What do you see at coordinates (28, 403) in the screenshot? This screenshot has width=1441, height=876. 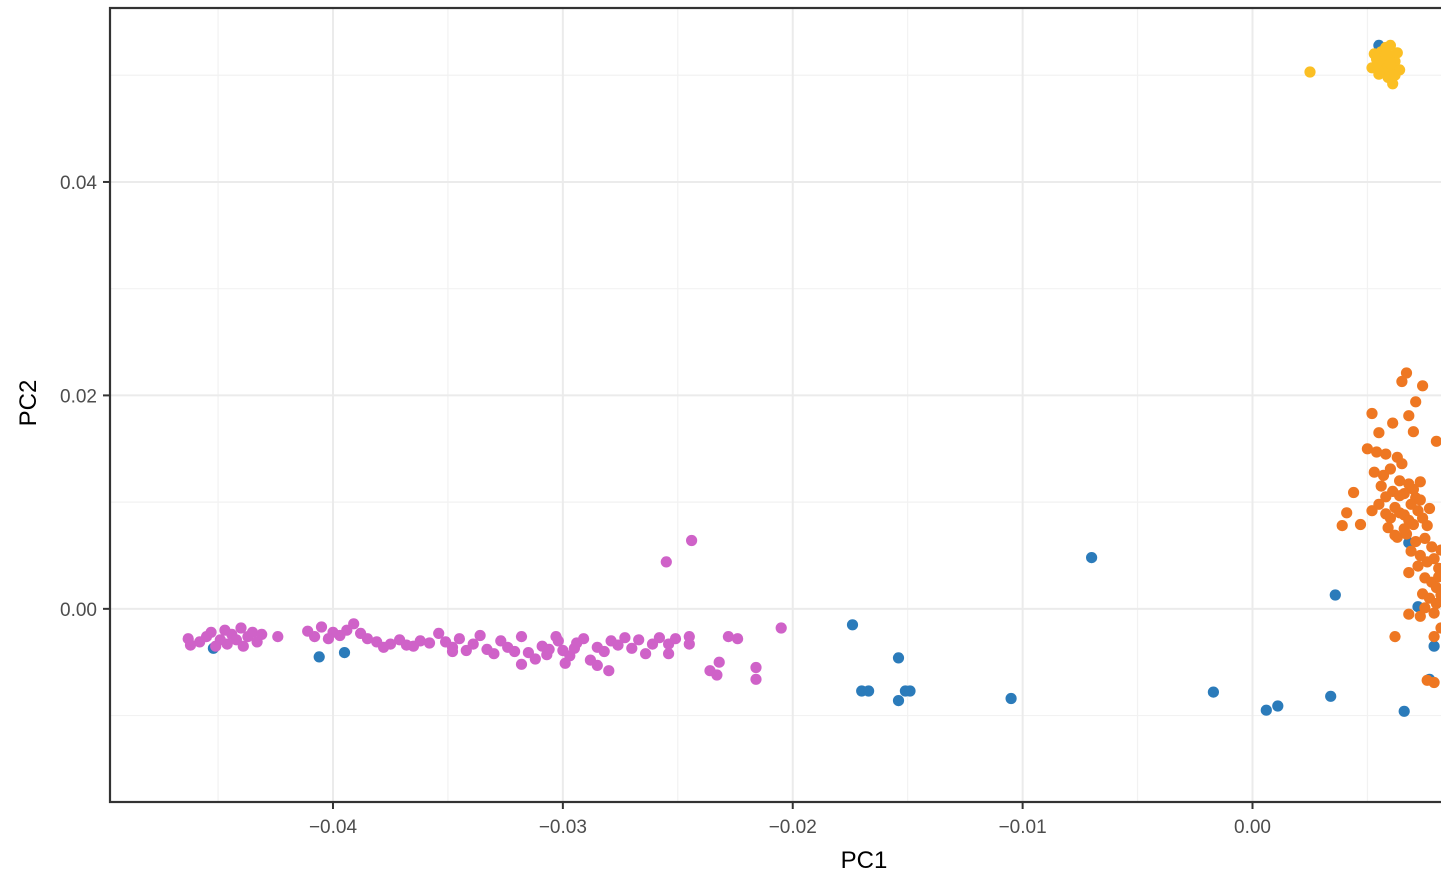 I see `y-axis-title: PC2` at bounding box center [28, 403].